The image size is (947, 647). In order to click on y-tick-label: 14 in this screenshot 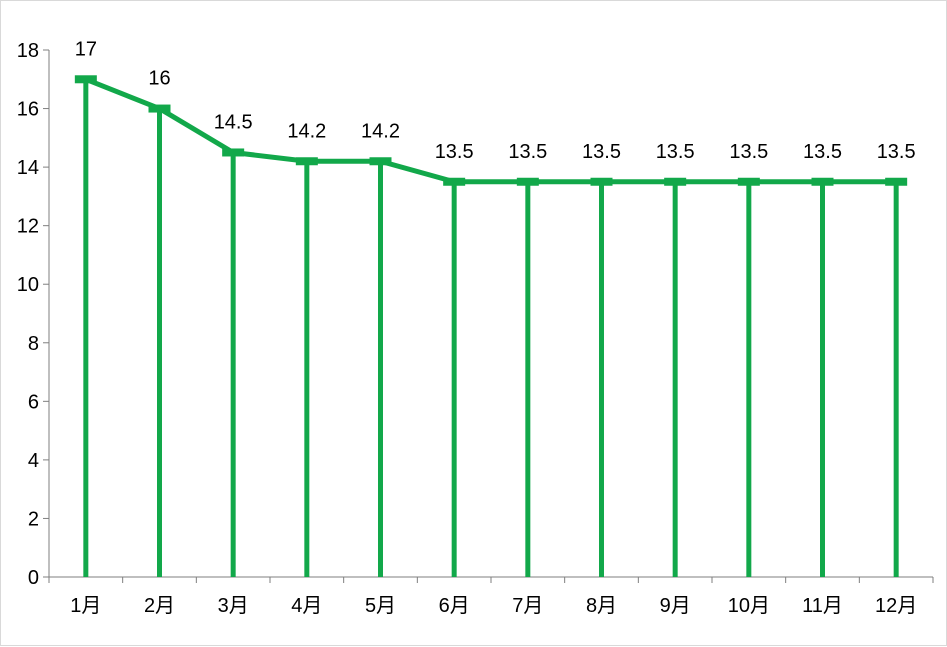, I will do `click(28, 168)`.